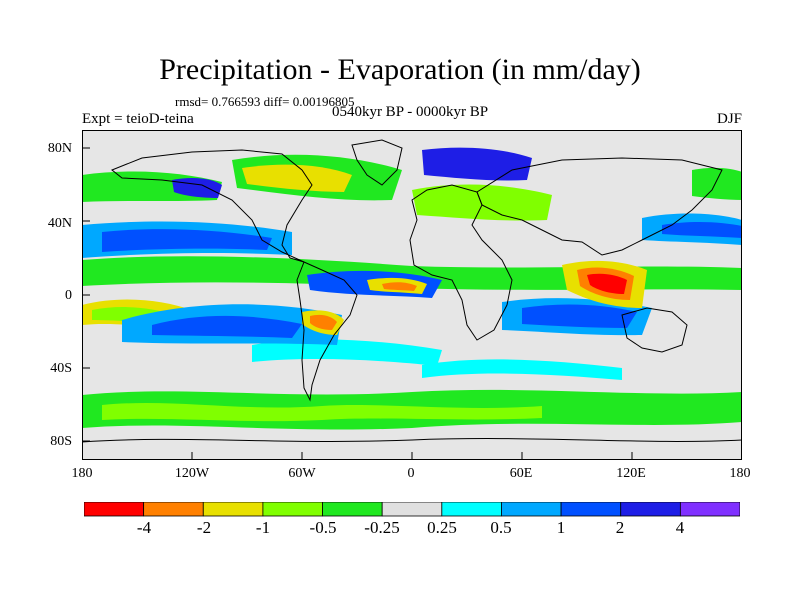 This screenshot has width=800, height=600. Describe the element at coordinates (521, 473) in the screenshot. I see `x-tick-60e: 60E` at that location.